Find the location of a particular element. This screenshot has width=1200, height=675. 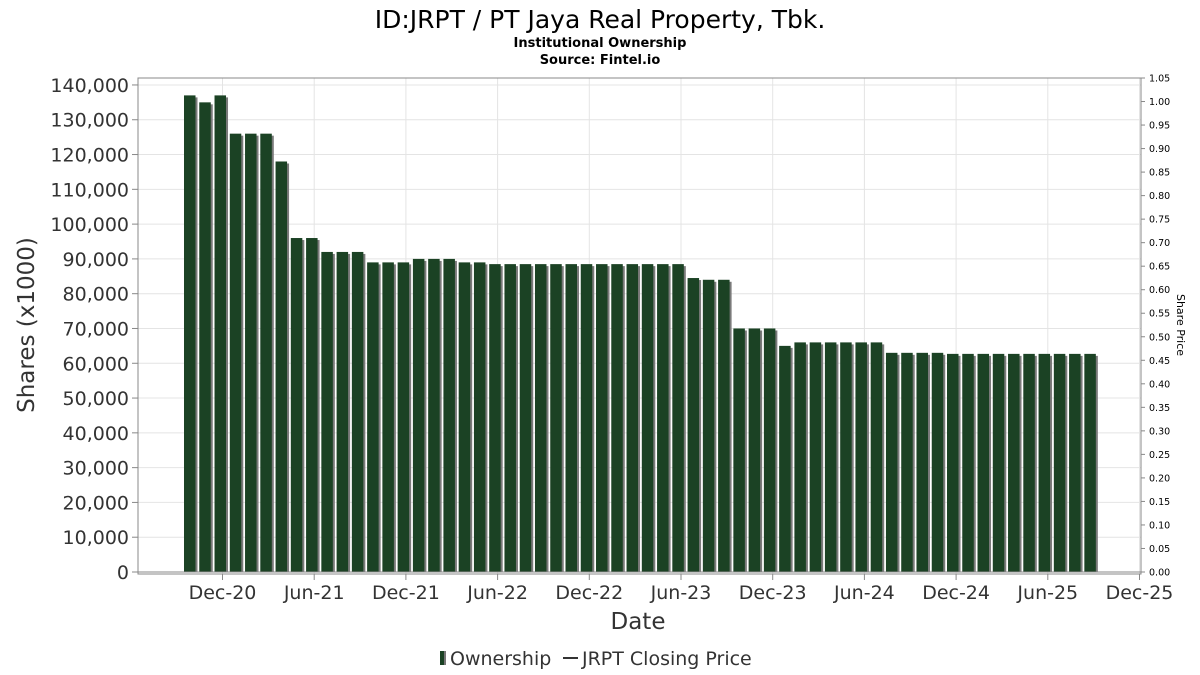

y2-tick-label: 1.05 is located at coordinates (1159, 79).